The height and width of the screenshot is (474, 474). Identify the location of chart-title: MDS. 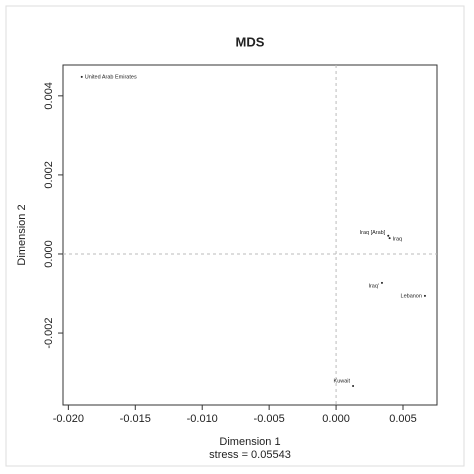
(250, 41).